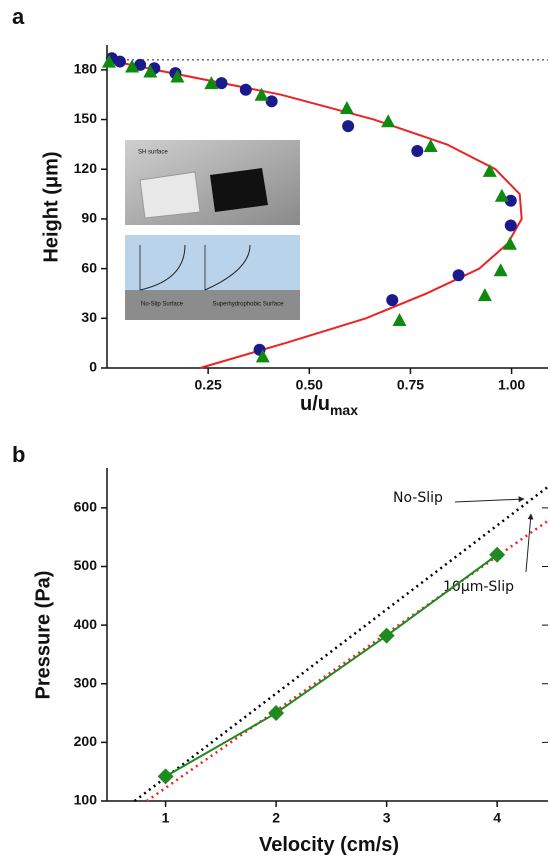 This screenshot has width=550, height=860. I want to click on y-tick-label: 60, so click(89, 267).